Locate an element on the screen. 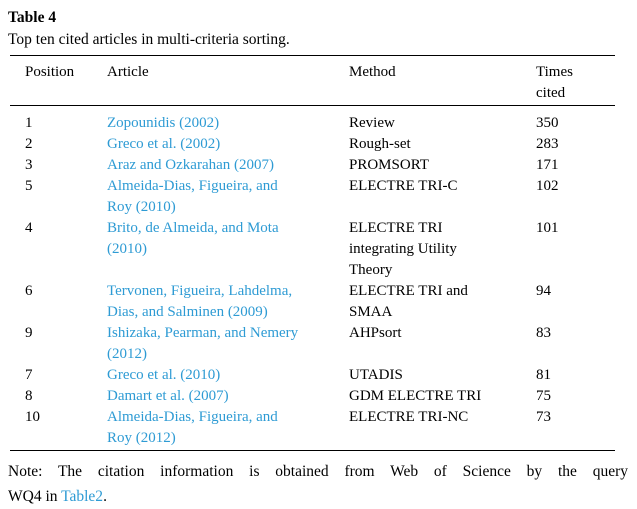 The image size is (637, 509). article-cell: Araz and Ozkarahan (2007) is located at coordinates (228, 165).